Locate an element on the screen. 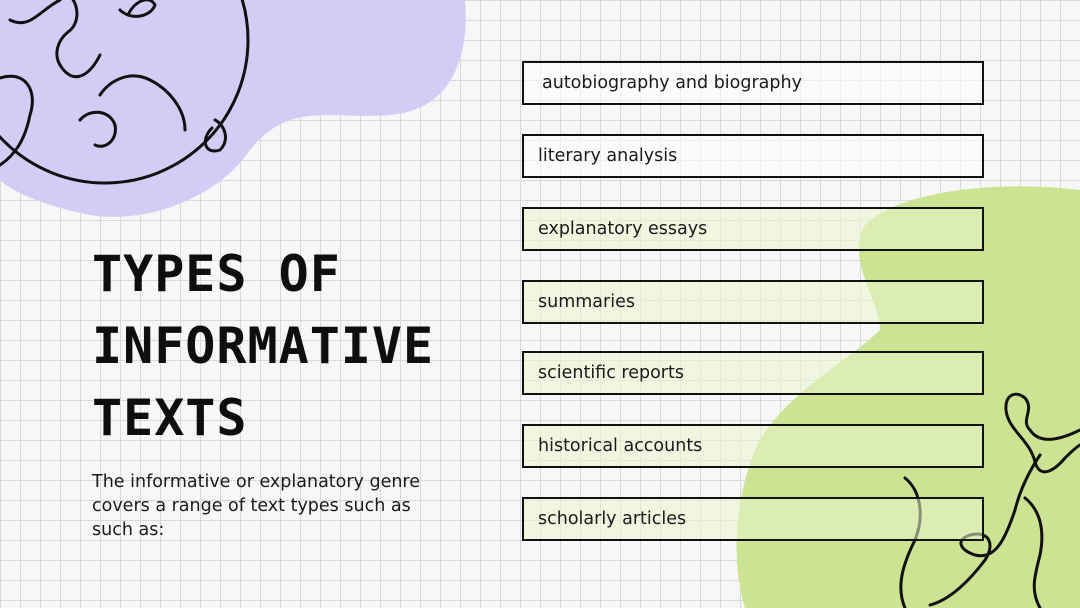 The height and width of the screenshot is (608, 1080). list-item-scholarly-articles: scholarly articles is located at coordinates (753, 519).